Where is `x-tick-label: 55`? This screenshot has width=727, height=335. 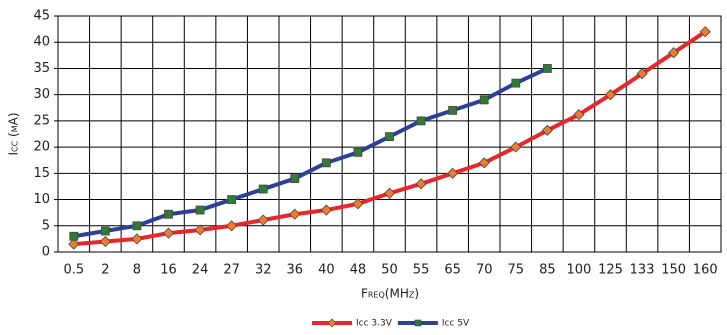 x-tick-label: 55 is located at coordinates (421, 270).